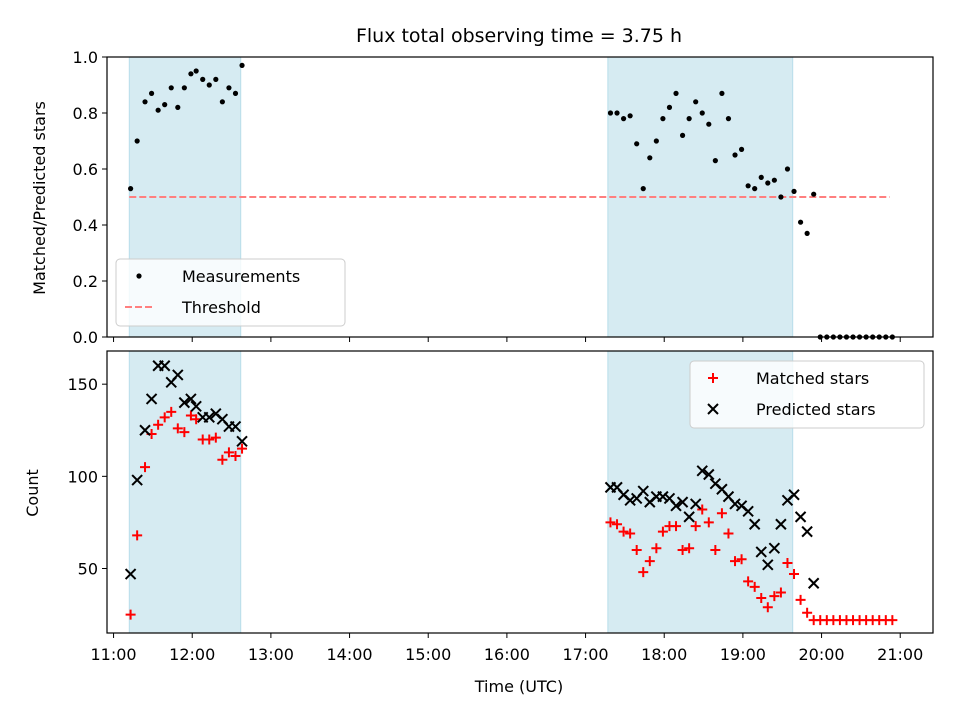 This screenshot has width=960, height=720. Describe the element at coordinates (350, 654) in the screenshot. I see `x-tick-label-3: 14:00` at that location.